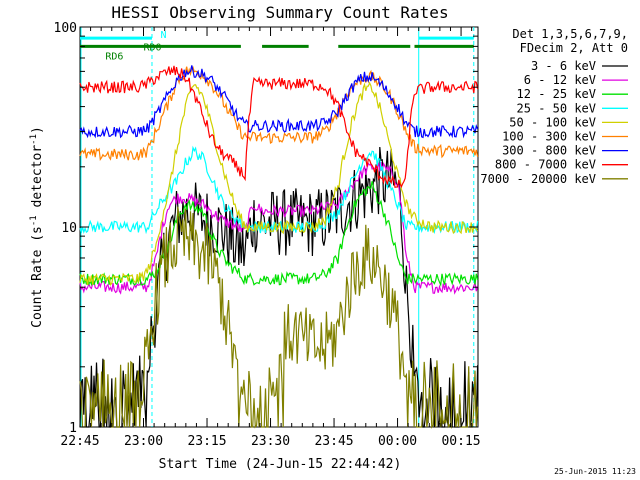 This screenshot has height=480, width=640. I want to click on y-tick-label: 1, so click(73, 428).